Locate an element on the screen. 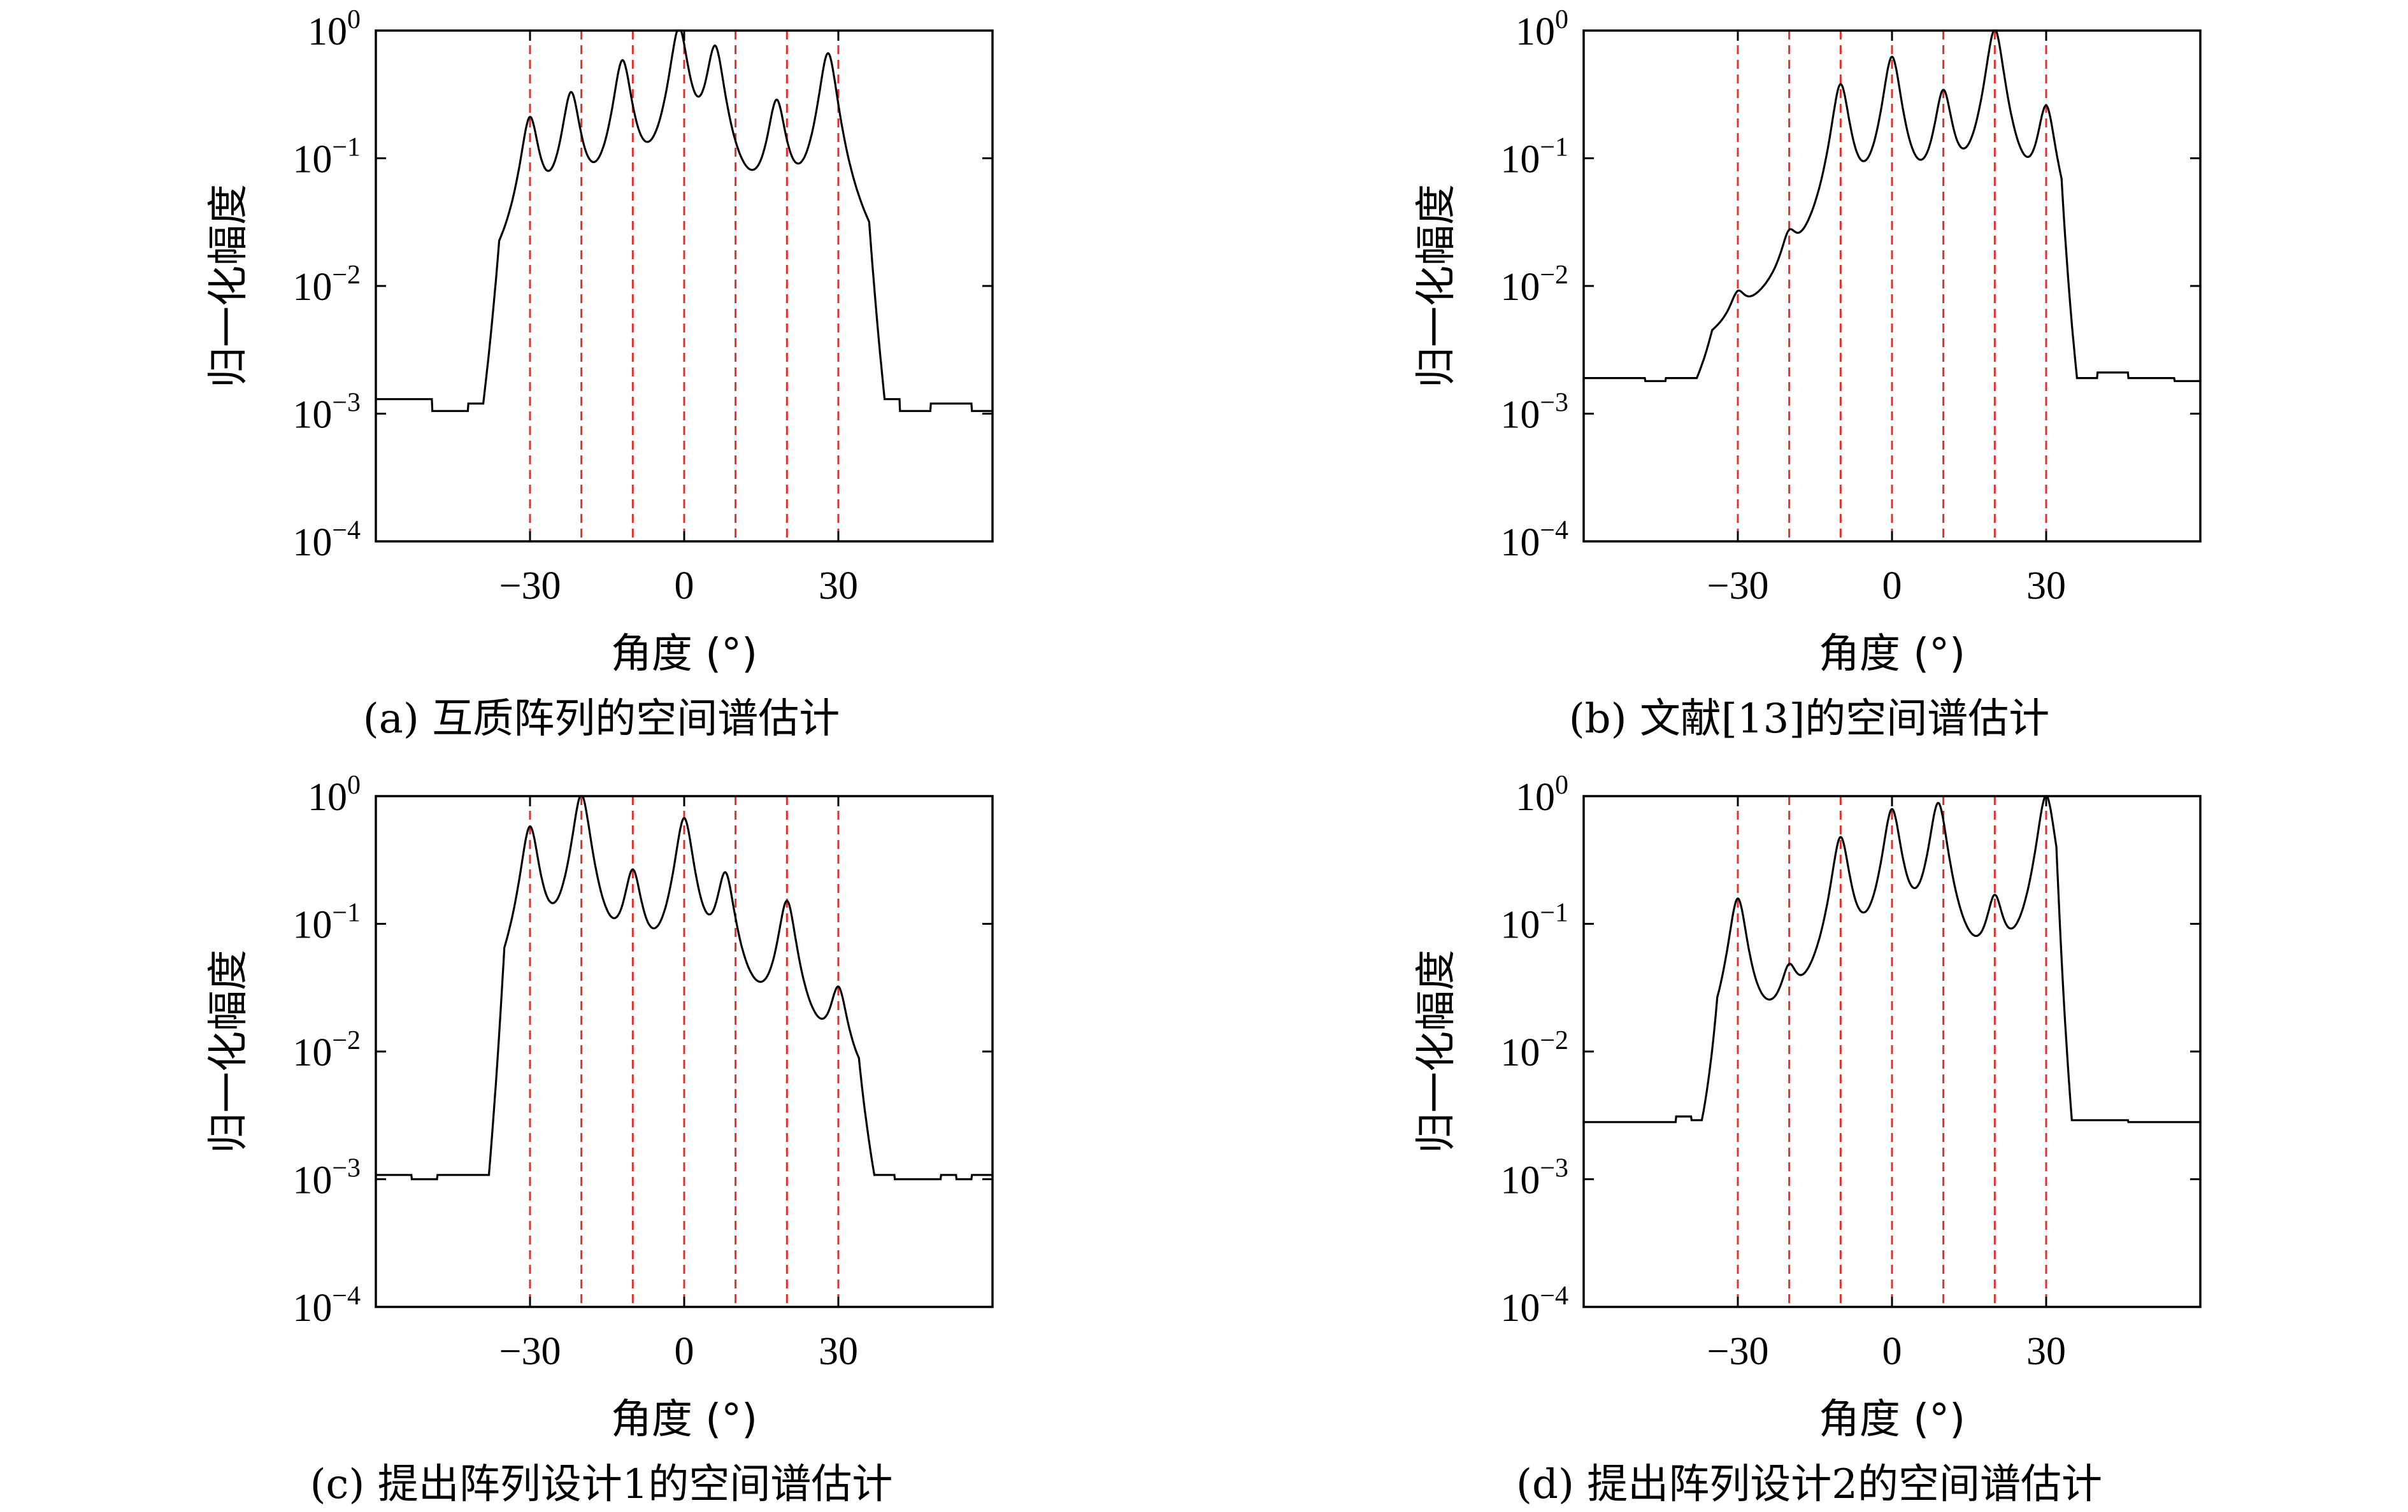 This screenshot has width=2408, height=1512. subfigure-caption: (d) 提出阵列设计2的空间谱估计 is located at coordinates (1809, 1484).